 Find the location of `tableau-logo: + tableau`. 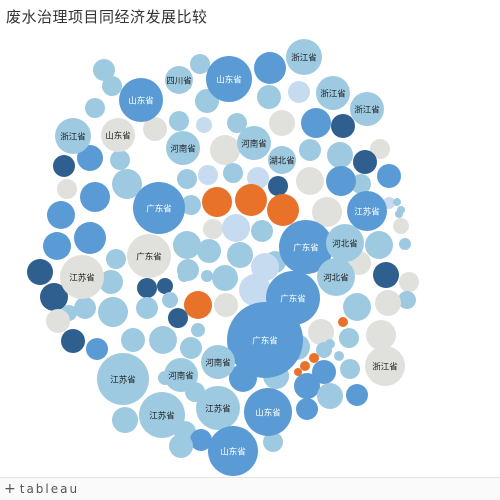

tableau-logo: + tableau is located at coordinates (41, 489).